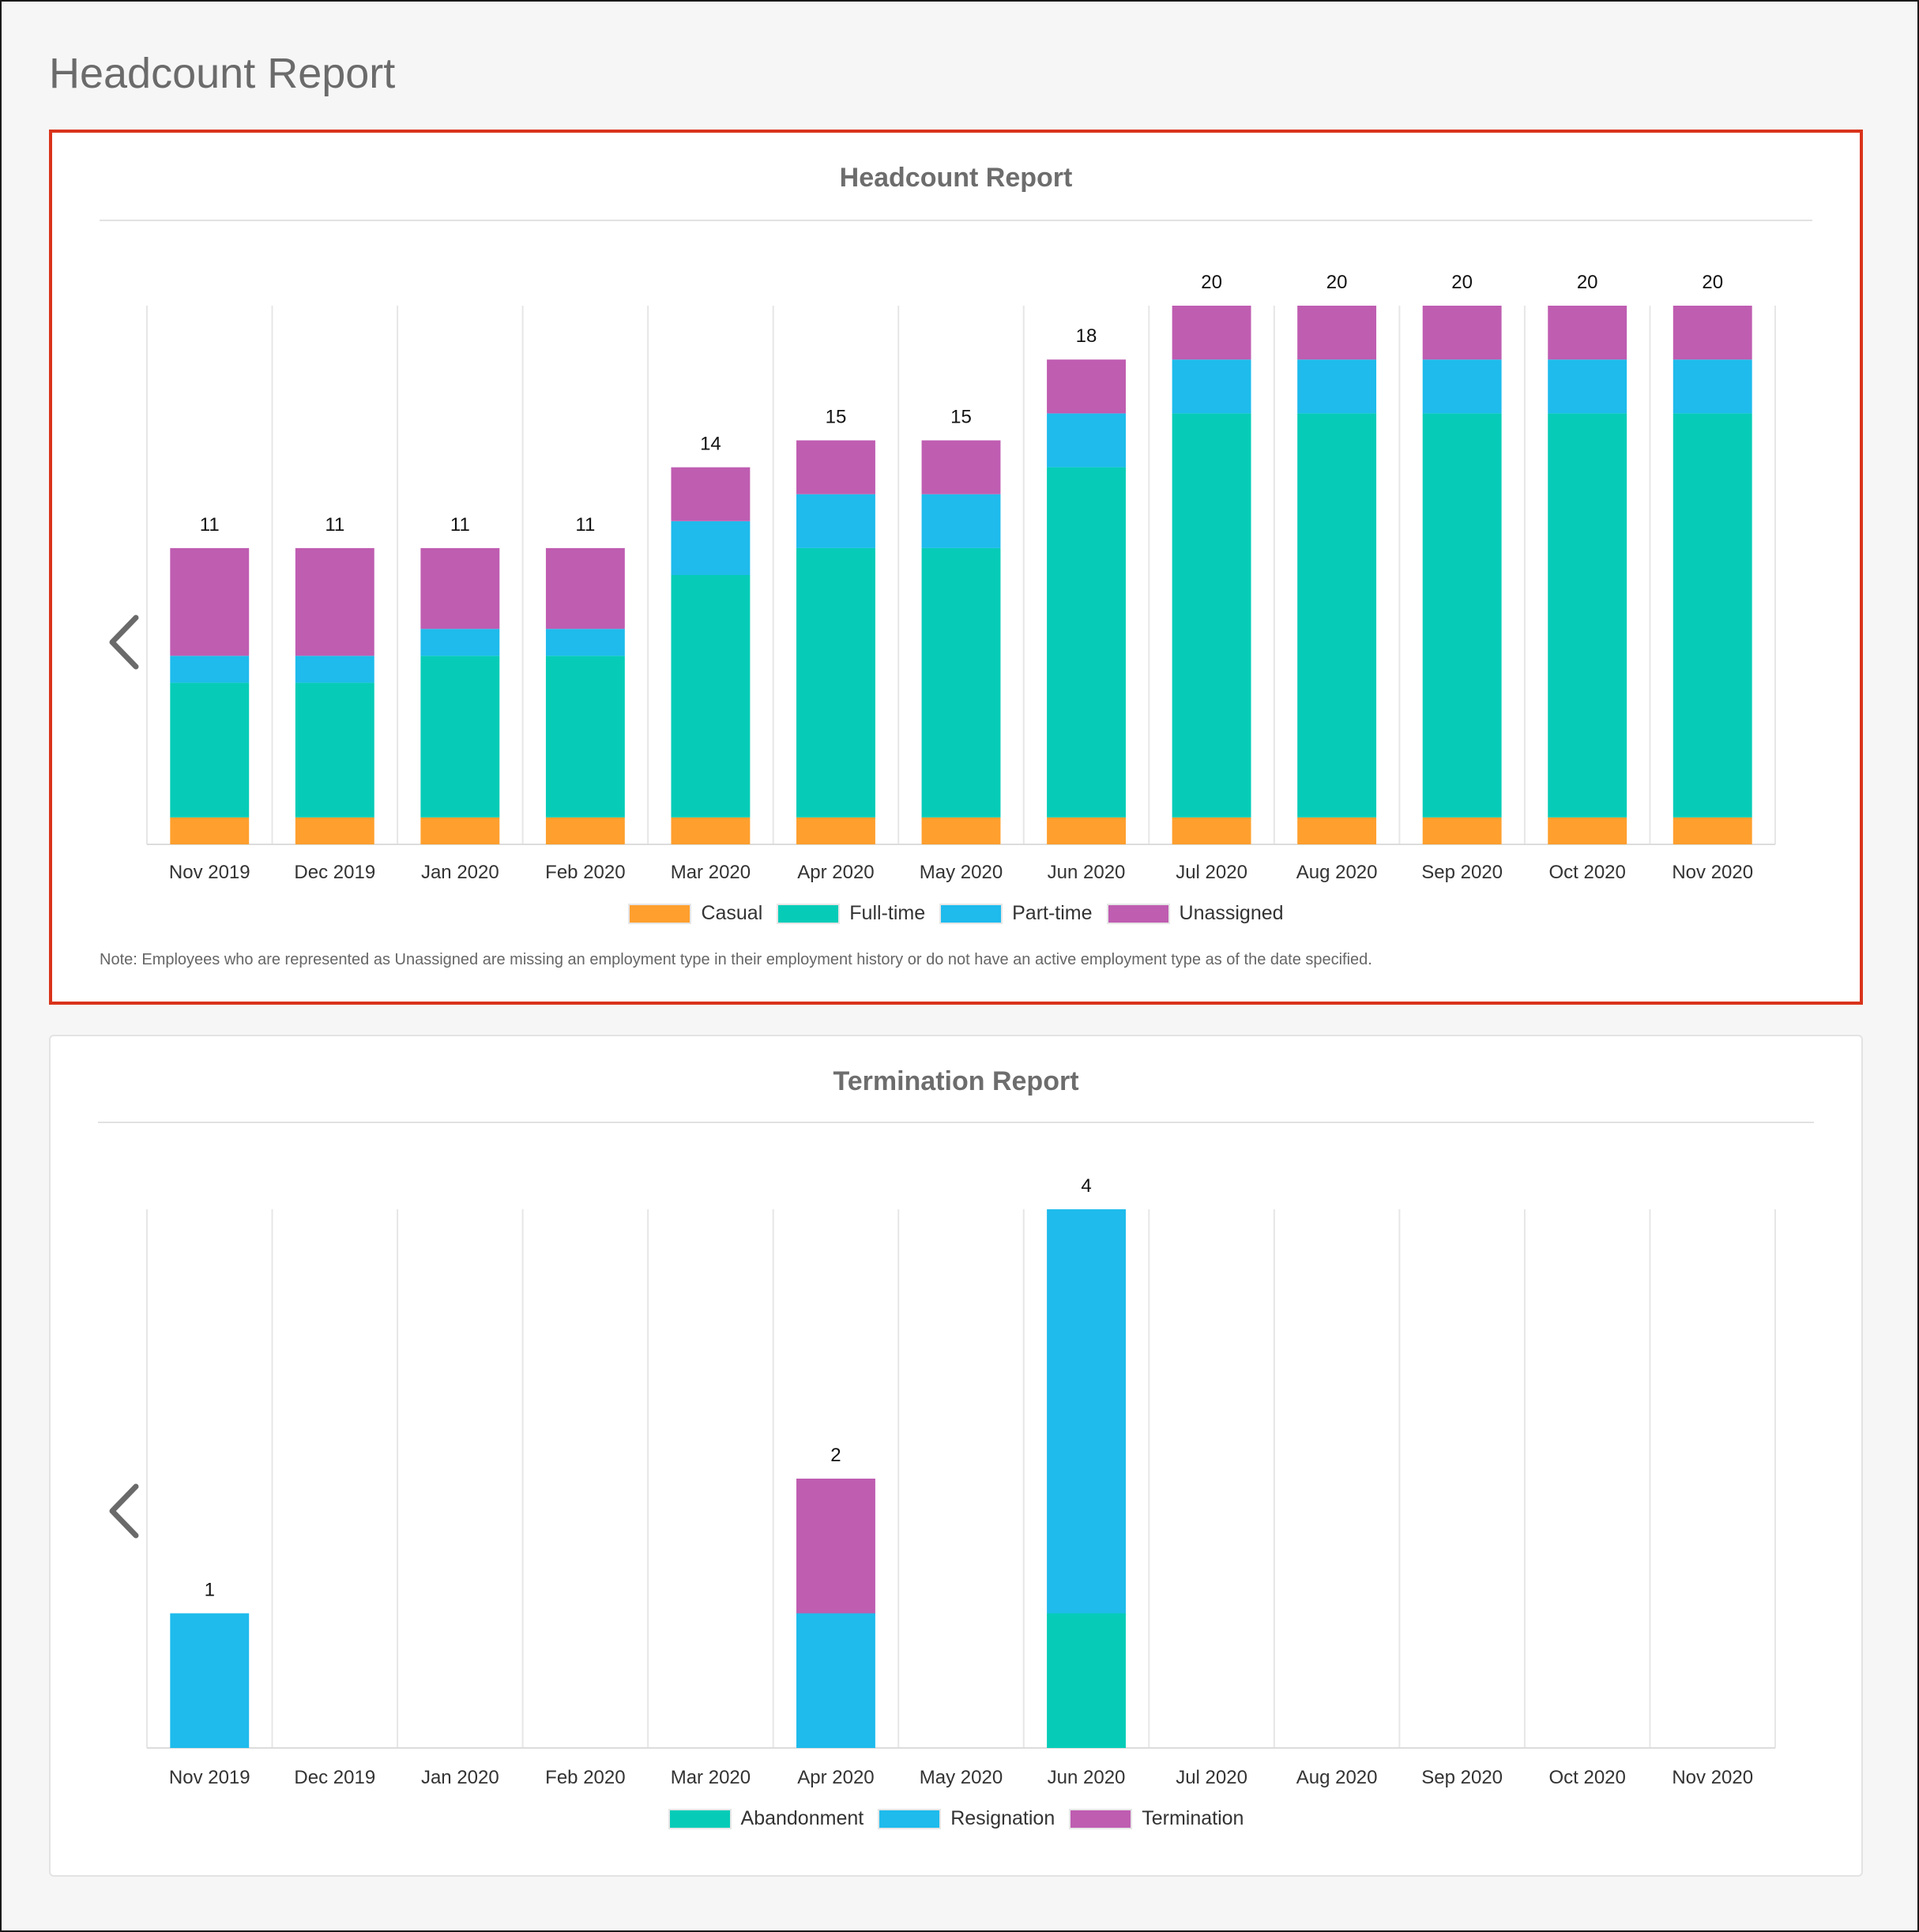  What do you see at coordinates (710, 445) in the screenshot?
I see `bar-total-label: 14` at bounding box center [710, 445].